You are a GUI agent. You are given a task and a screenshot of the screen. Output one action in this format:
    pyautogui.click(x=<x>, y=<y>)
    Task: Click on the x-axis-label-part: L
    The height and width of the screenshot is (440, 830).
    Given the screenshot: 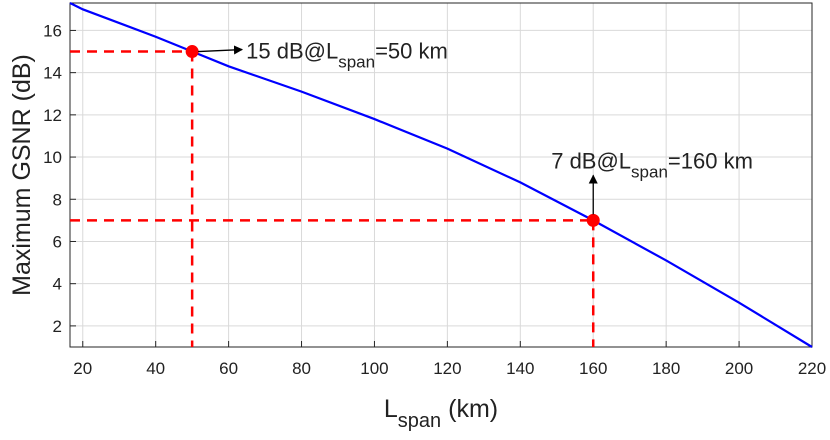 What is the action you would take?
    pyautogui.click(x=391, y=409)
    